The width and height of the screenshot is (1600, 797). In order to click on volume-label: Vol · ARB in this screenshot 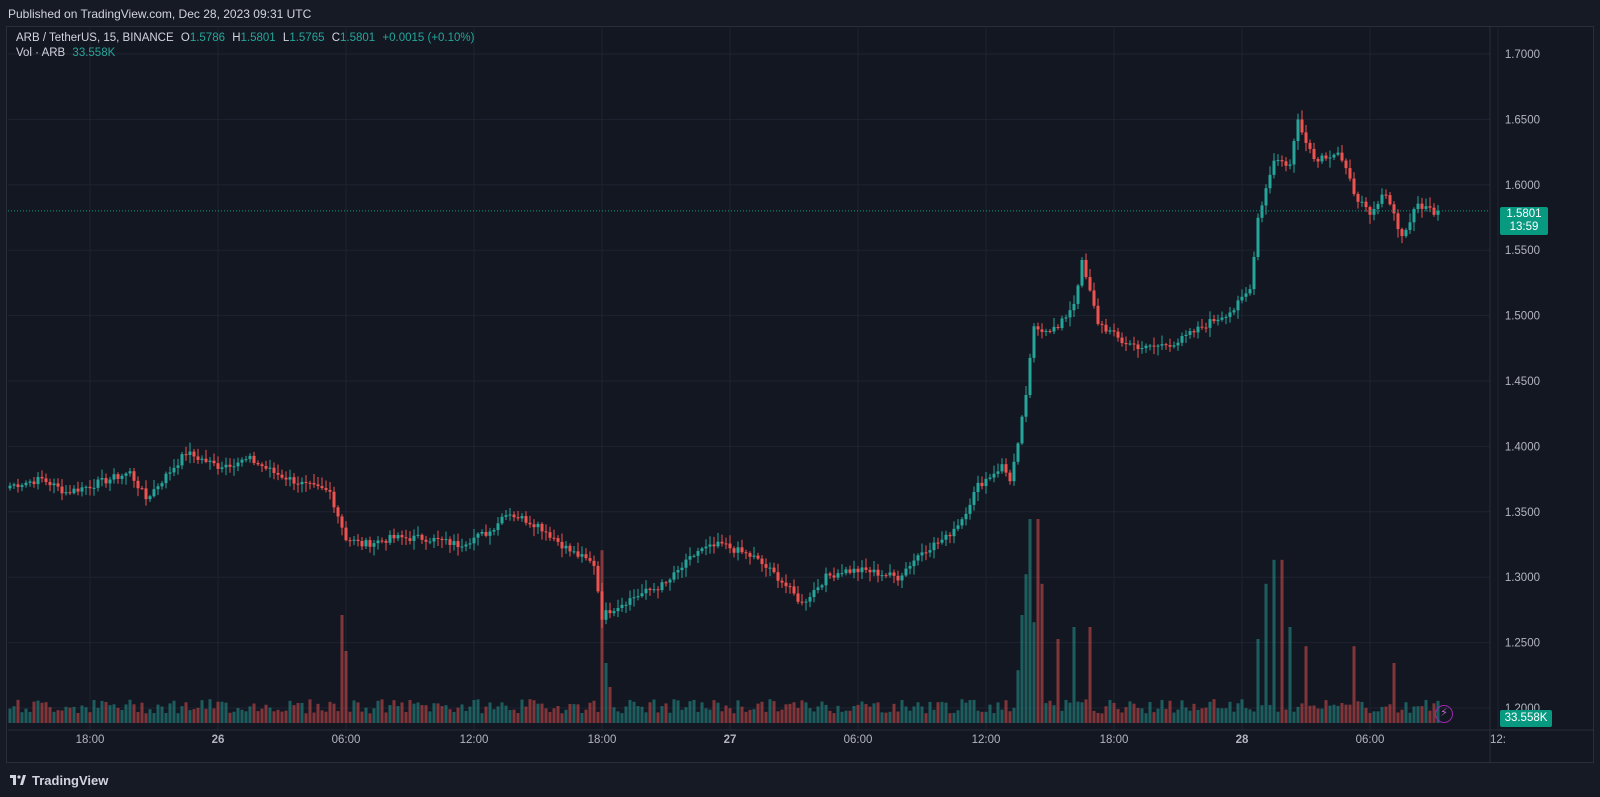, I will do `click(41, 53)`.